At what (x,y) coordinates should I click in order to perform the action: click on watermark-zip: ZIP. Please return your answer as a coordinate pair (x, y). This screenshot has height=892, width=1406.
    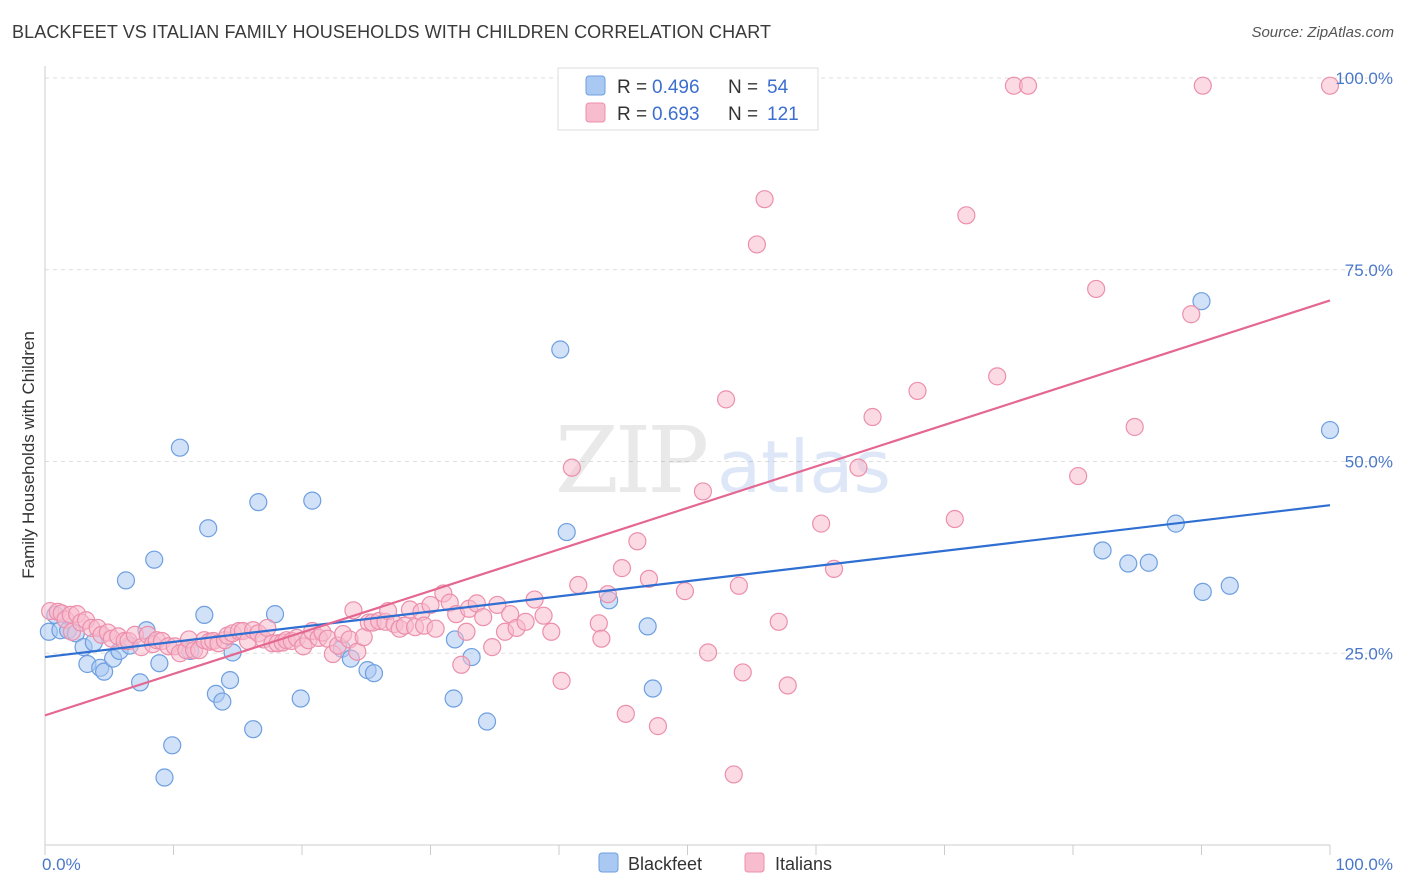
    Looking at the image, I should click on (630, 460).